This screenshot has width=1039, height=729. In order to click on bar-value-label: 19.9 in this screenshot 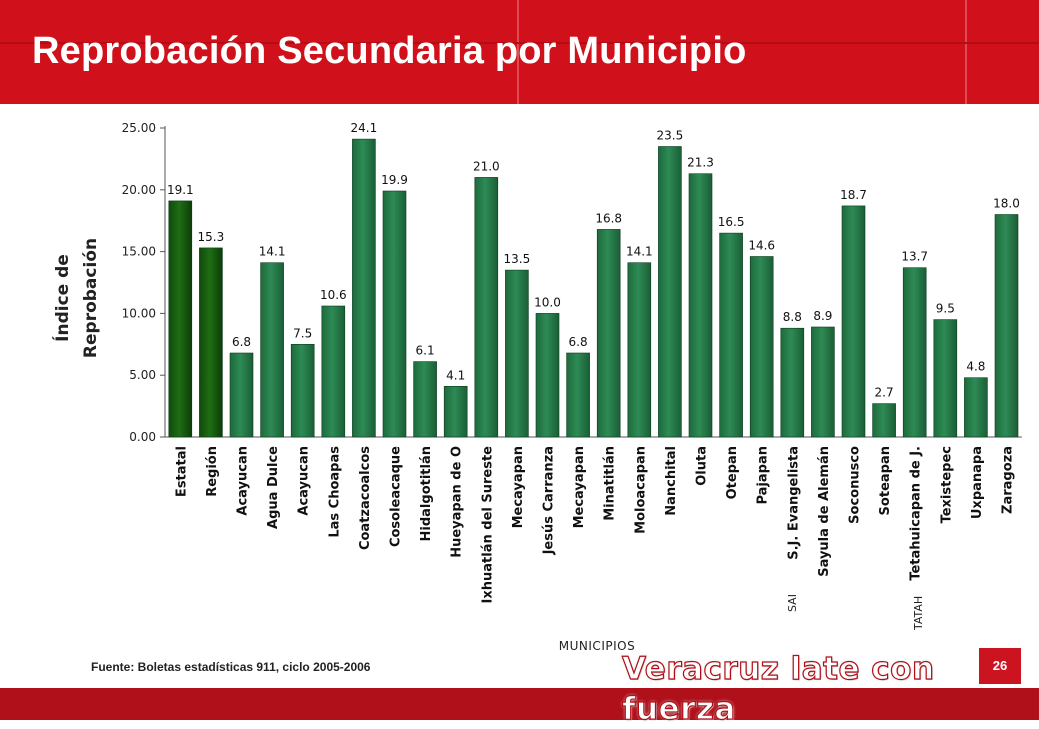, I will do `click(394, 180)`.